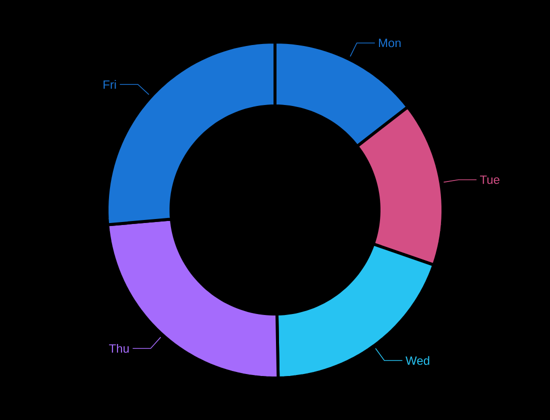 The height and width of the screenshot is (420, 550). I want to click on slice-label: Tue, so click(490, 180).